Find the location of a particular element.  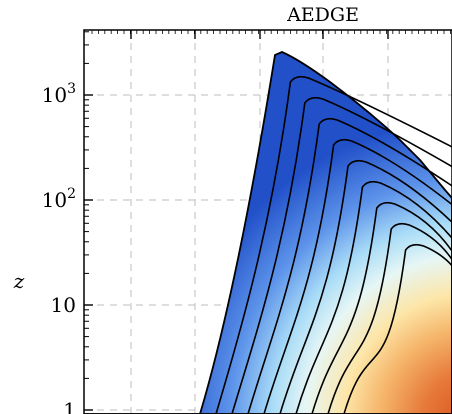

y-tick-labels: 1 10 10² 10³ is located at coordinates (59, 247).